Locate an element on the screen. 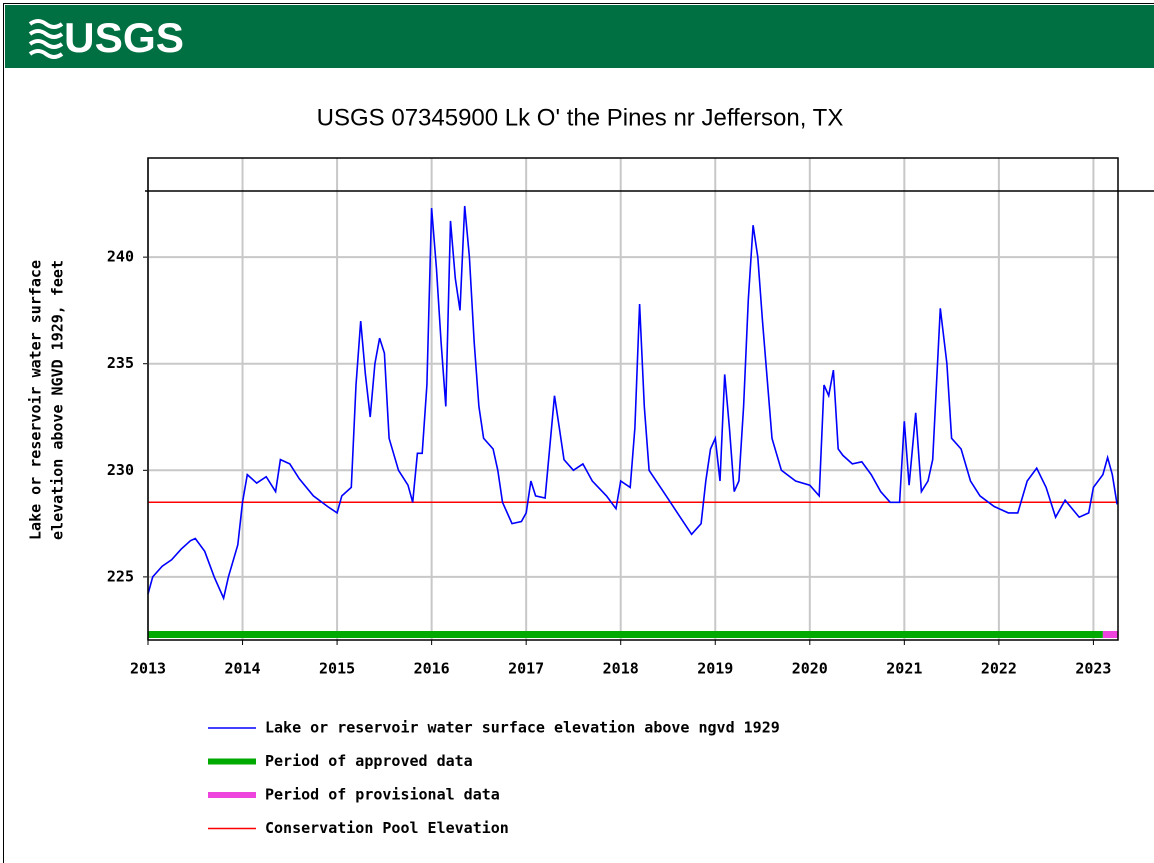  y-axis-label: elevation above NGVD 1929, feet is located at coordinates (58, 400).